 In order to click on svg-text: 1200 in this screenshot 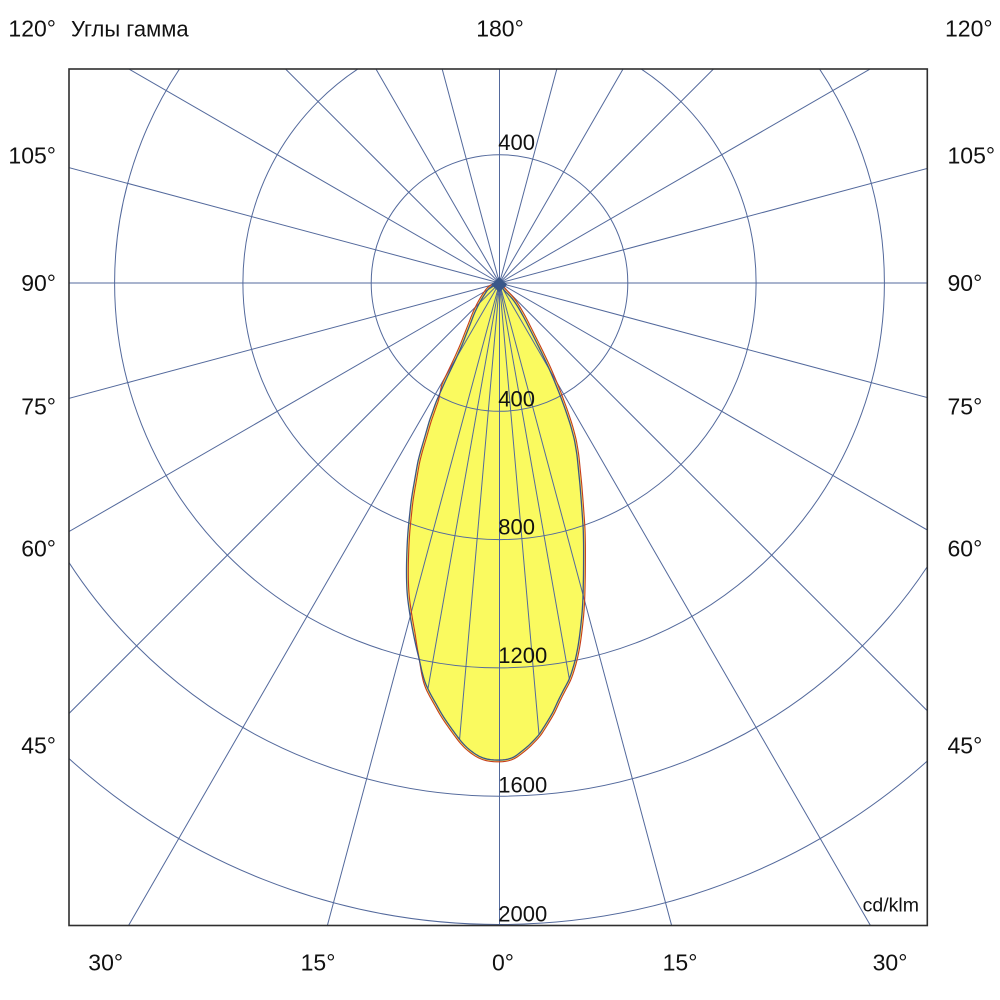, I will do `click(522, 655)`.